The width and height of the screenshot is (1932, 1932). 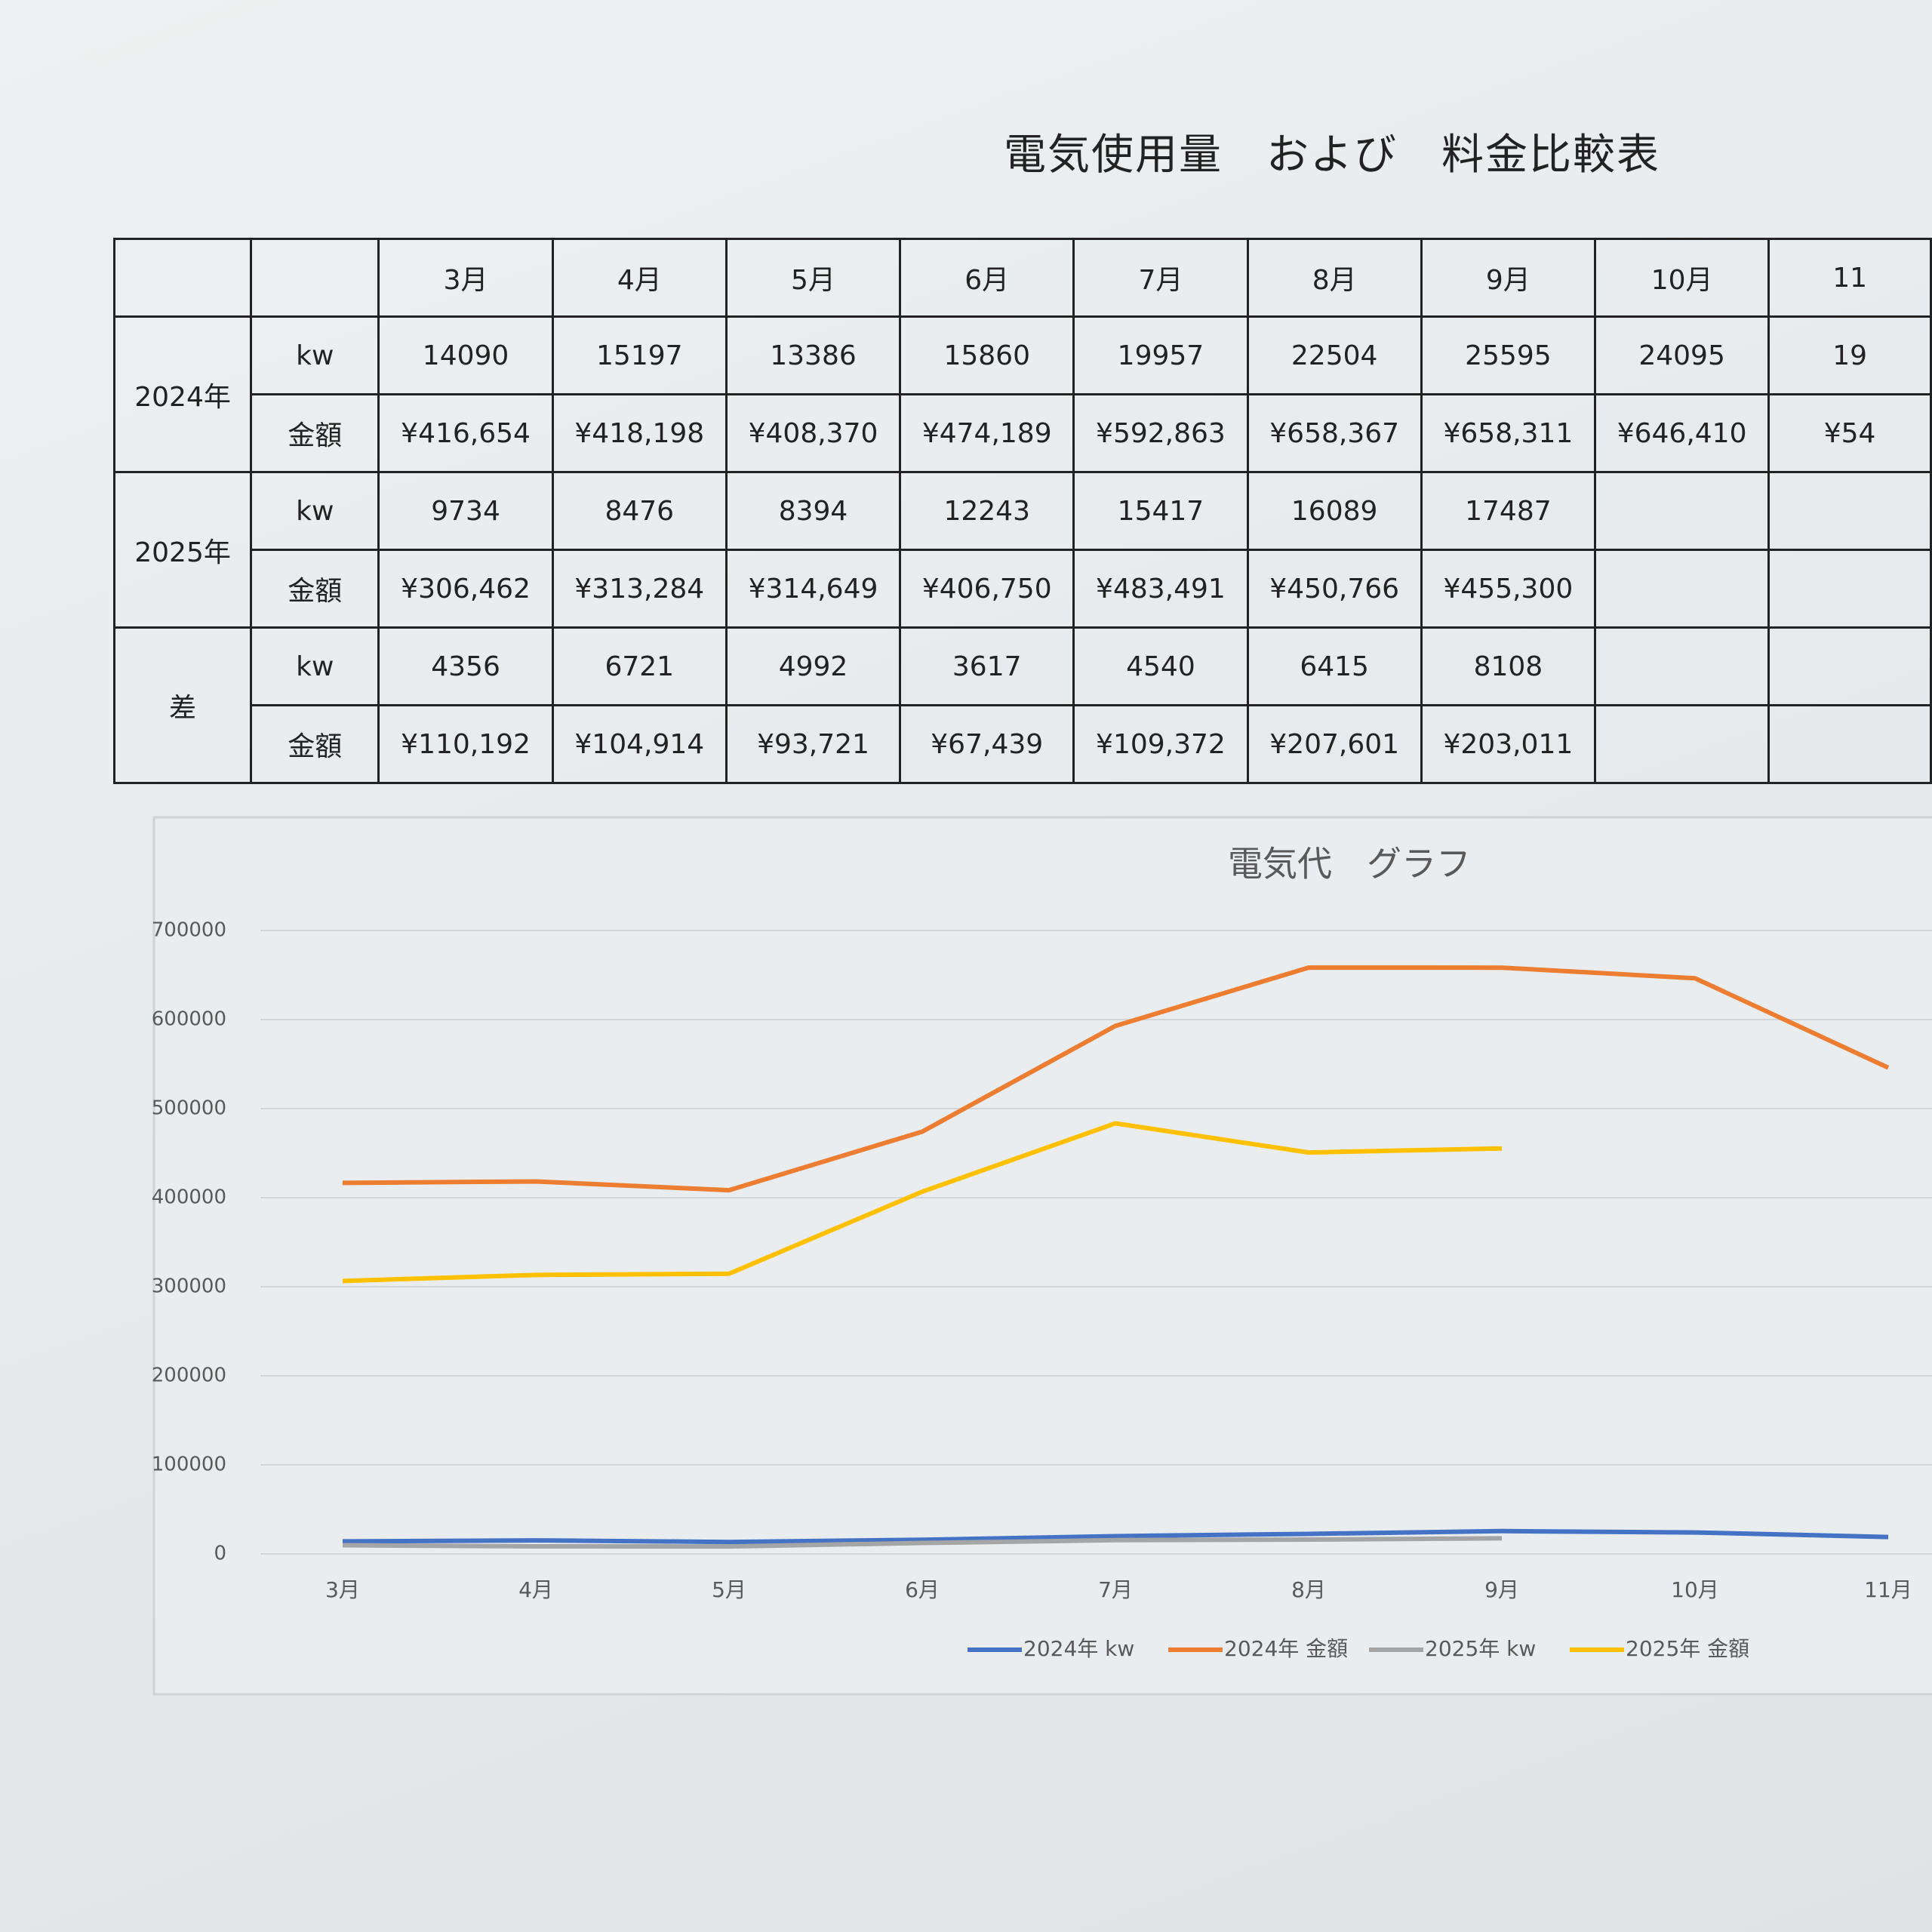 What do you see at coordinates (1888, 1589) in the screenshot?
I see `x-tick-label: 11月` at bounding box center [1888, 1589].